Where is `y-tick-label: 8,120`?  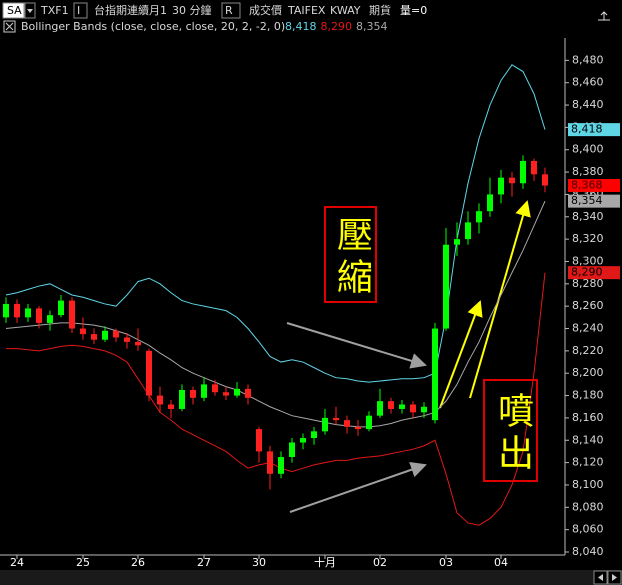 y-tick-label: 8,120 is located at coordinates (588, 462).